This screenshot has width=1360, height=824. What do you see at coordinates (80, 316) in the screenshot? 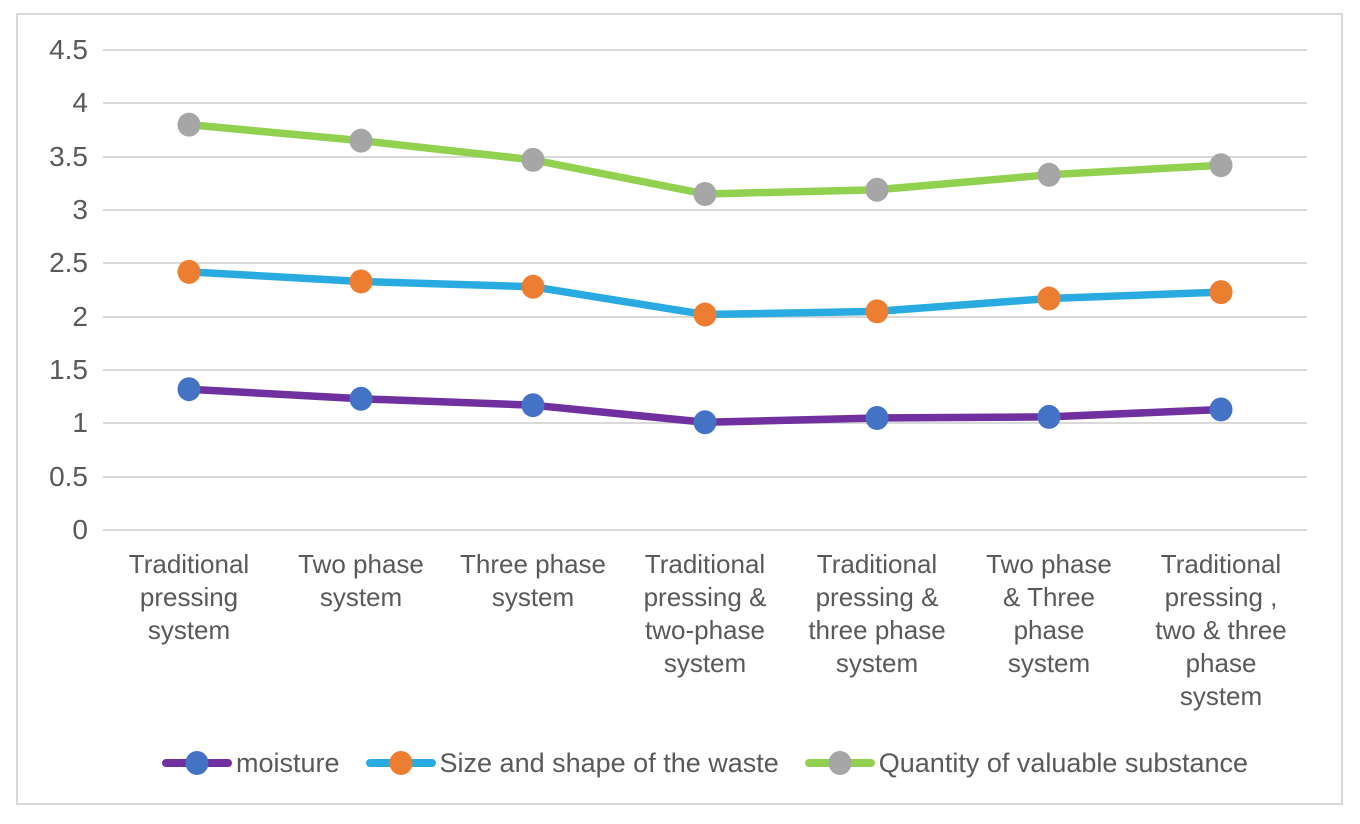
I see `y-tick-label: 2` at bounding box center [80, 316].